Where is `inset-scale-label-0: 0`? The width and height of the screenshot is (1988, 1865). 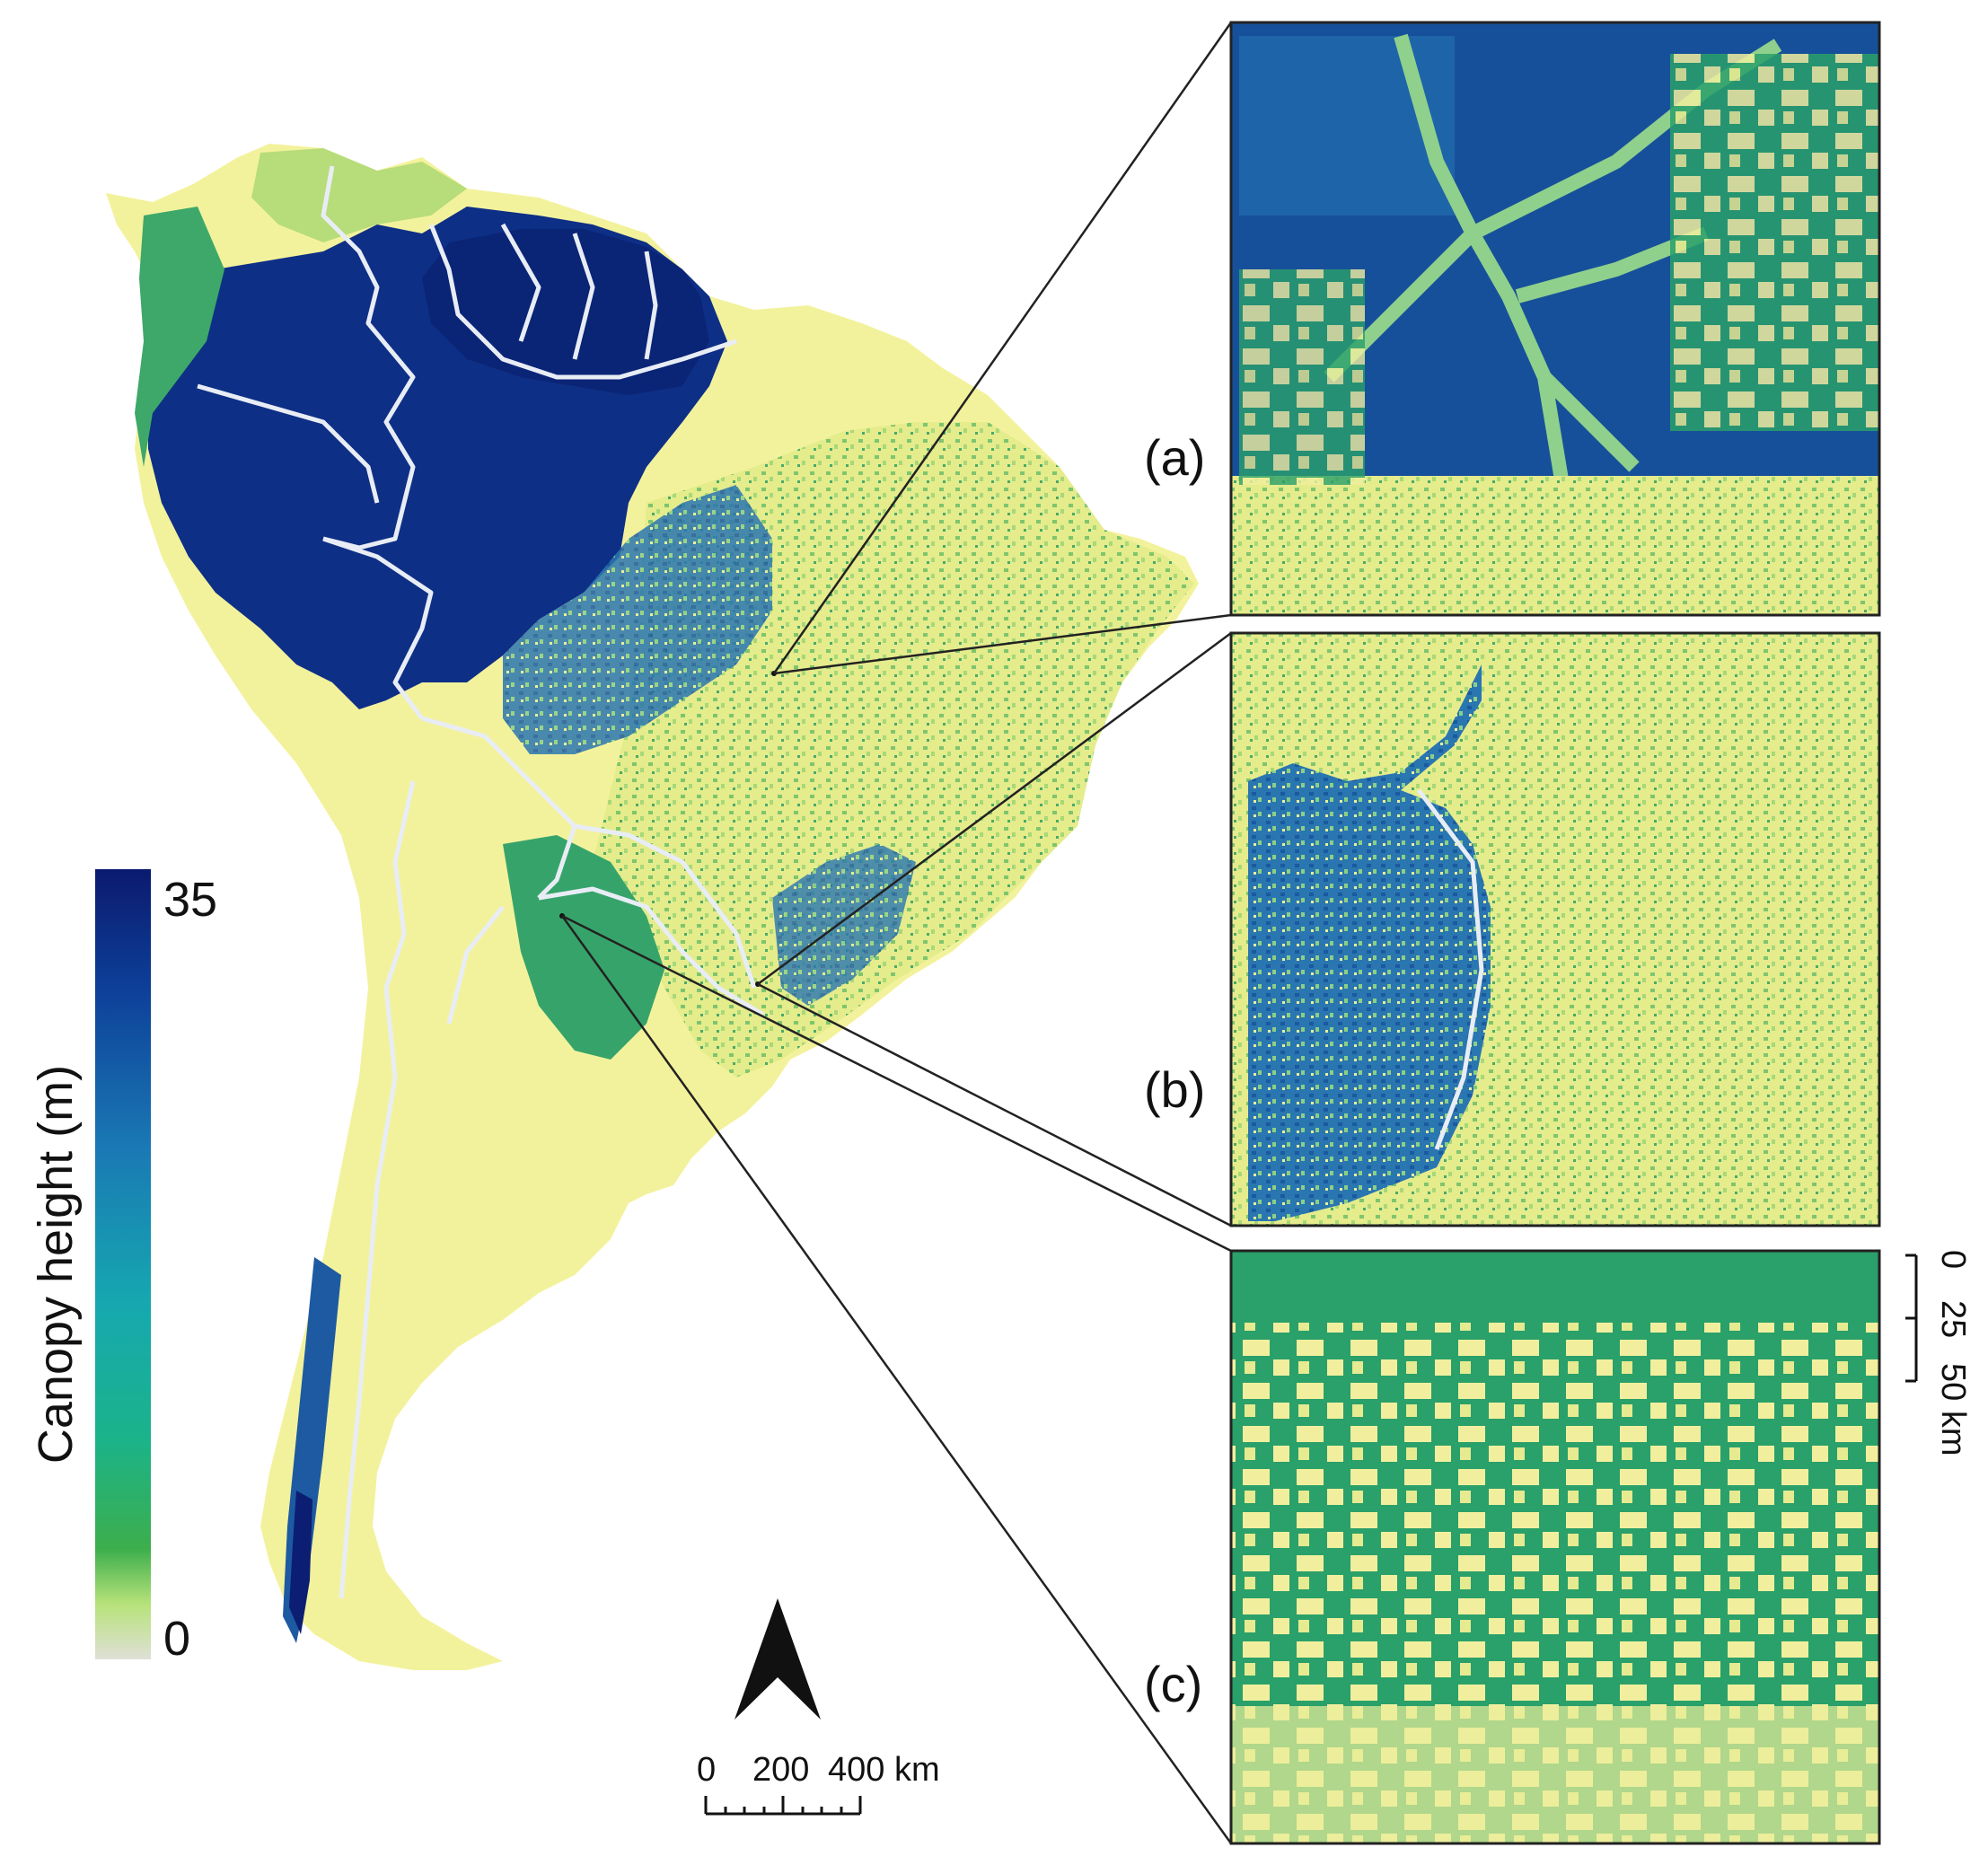
inset-scale-label-0: 0 is located at coordinates (1953, 1260).